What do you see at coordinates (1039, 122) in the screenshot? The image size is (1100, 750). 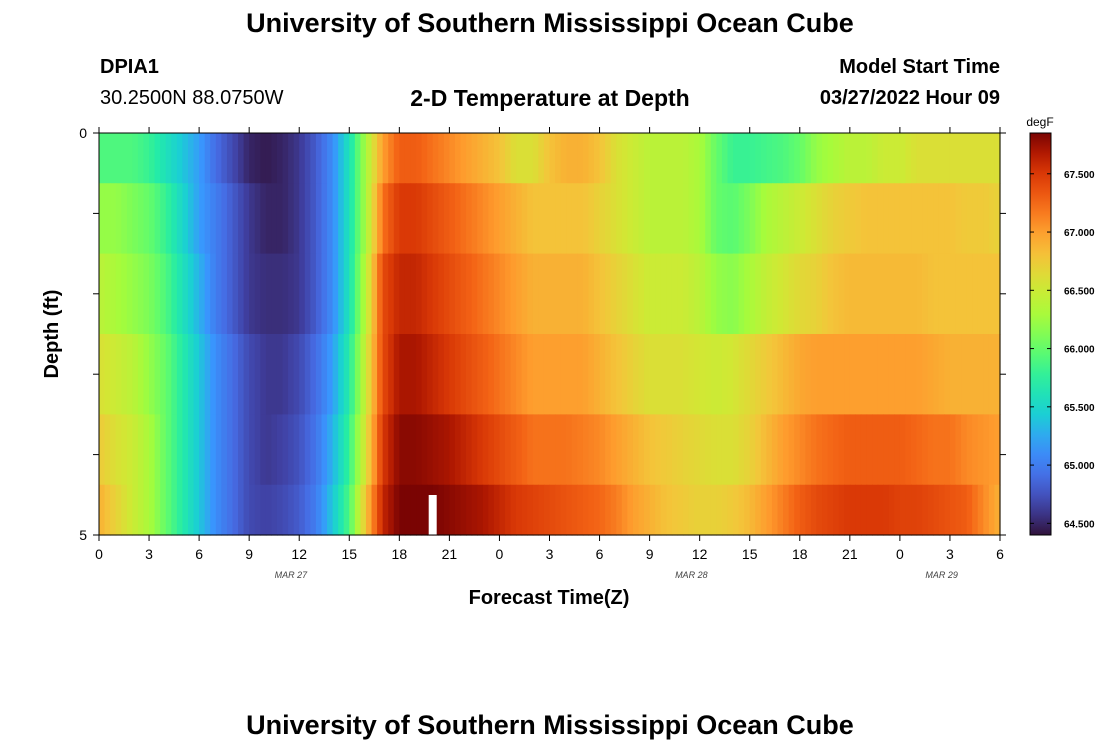 I see `colorbar-unit: degF` at bounding box center [1039, 122].